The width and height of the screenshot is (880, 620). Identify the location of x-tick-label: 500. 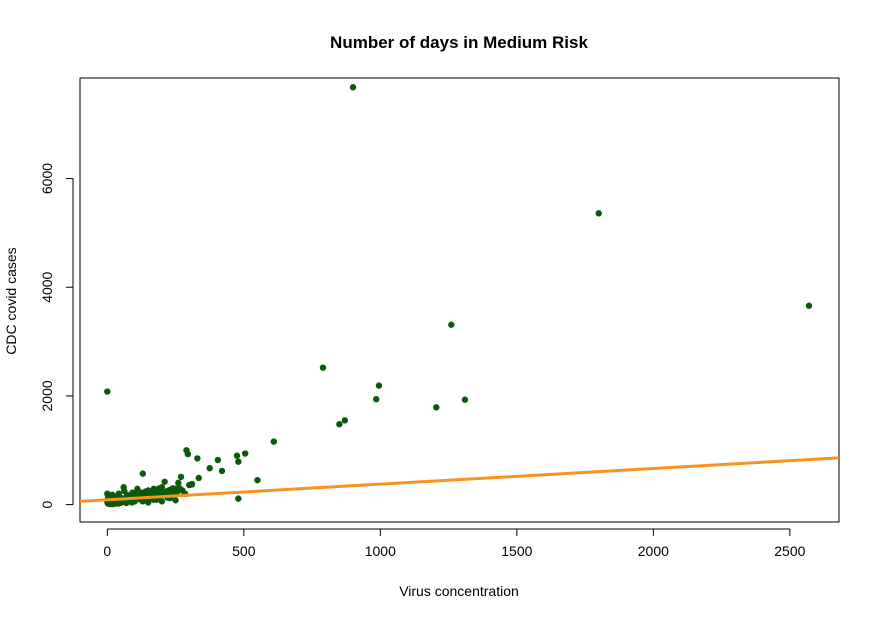
(244, 551).